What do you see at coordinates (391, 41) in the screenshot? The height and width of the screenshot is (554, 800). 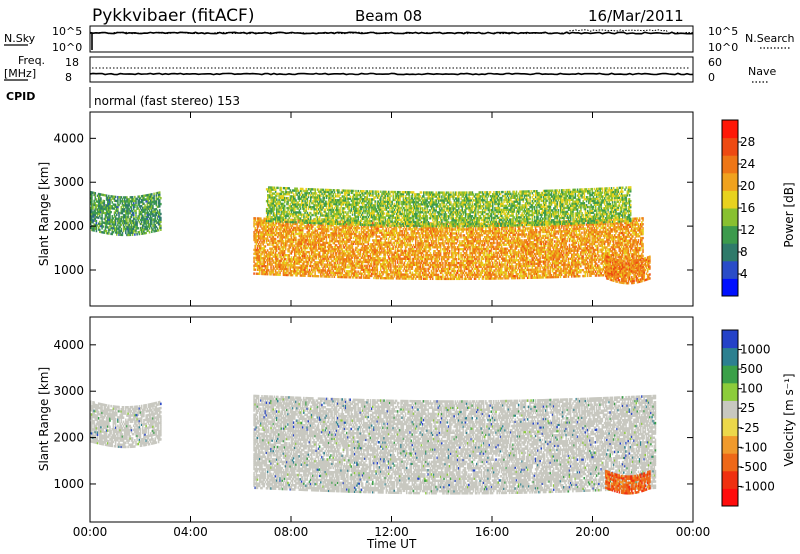 I see `nsky-trace` at bounding box center [391, 41].